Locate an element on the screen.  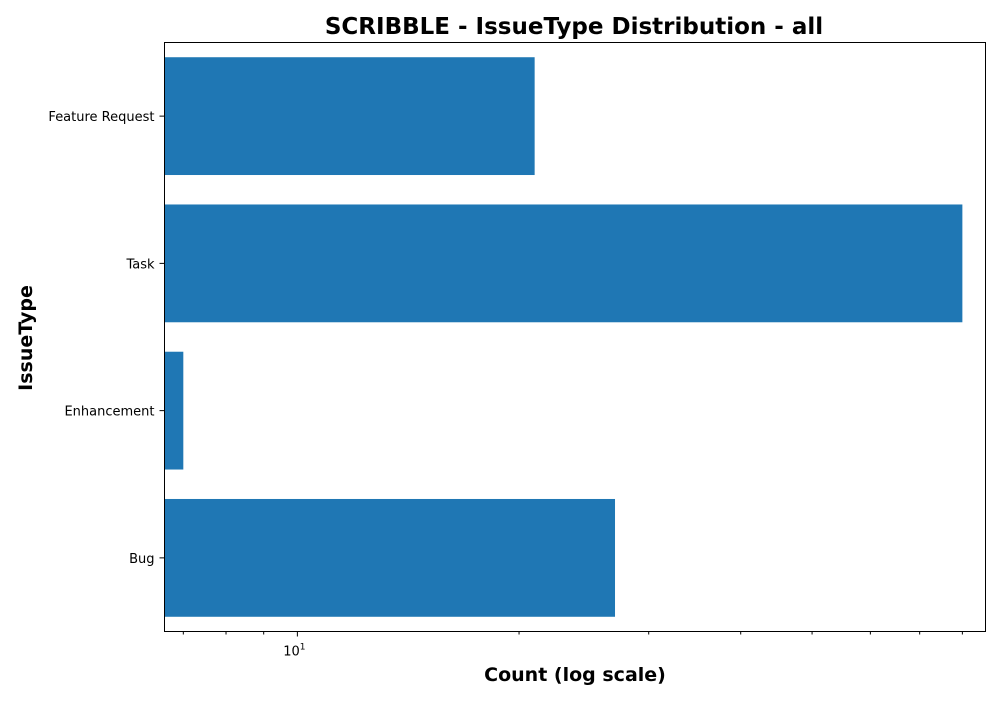
bar-bug is located at coordinates (390, 557).